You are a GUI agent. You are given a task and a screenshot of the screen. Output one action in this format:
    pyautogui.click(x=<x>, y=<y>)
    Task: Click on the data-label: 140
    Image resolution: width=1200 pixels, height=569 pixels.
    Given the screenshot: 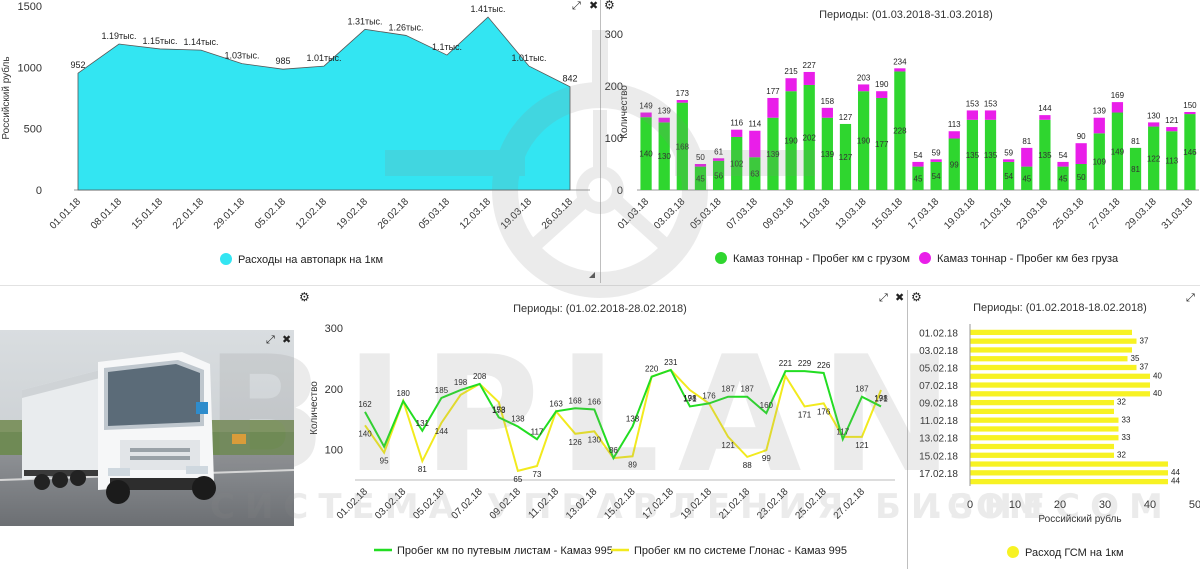 What is the action you would take?
    pyautogui.click(x=365, y=433)
    